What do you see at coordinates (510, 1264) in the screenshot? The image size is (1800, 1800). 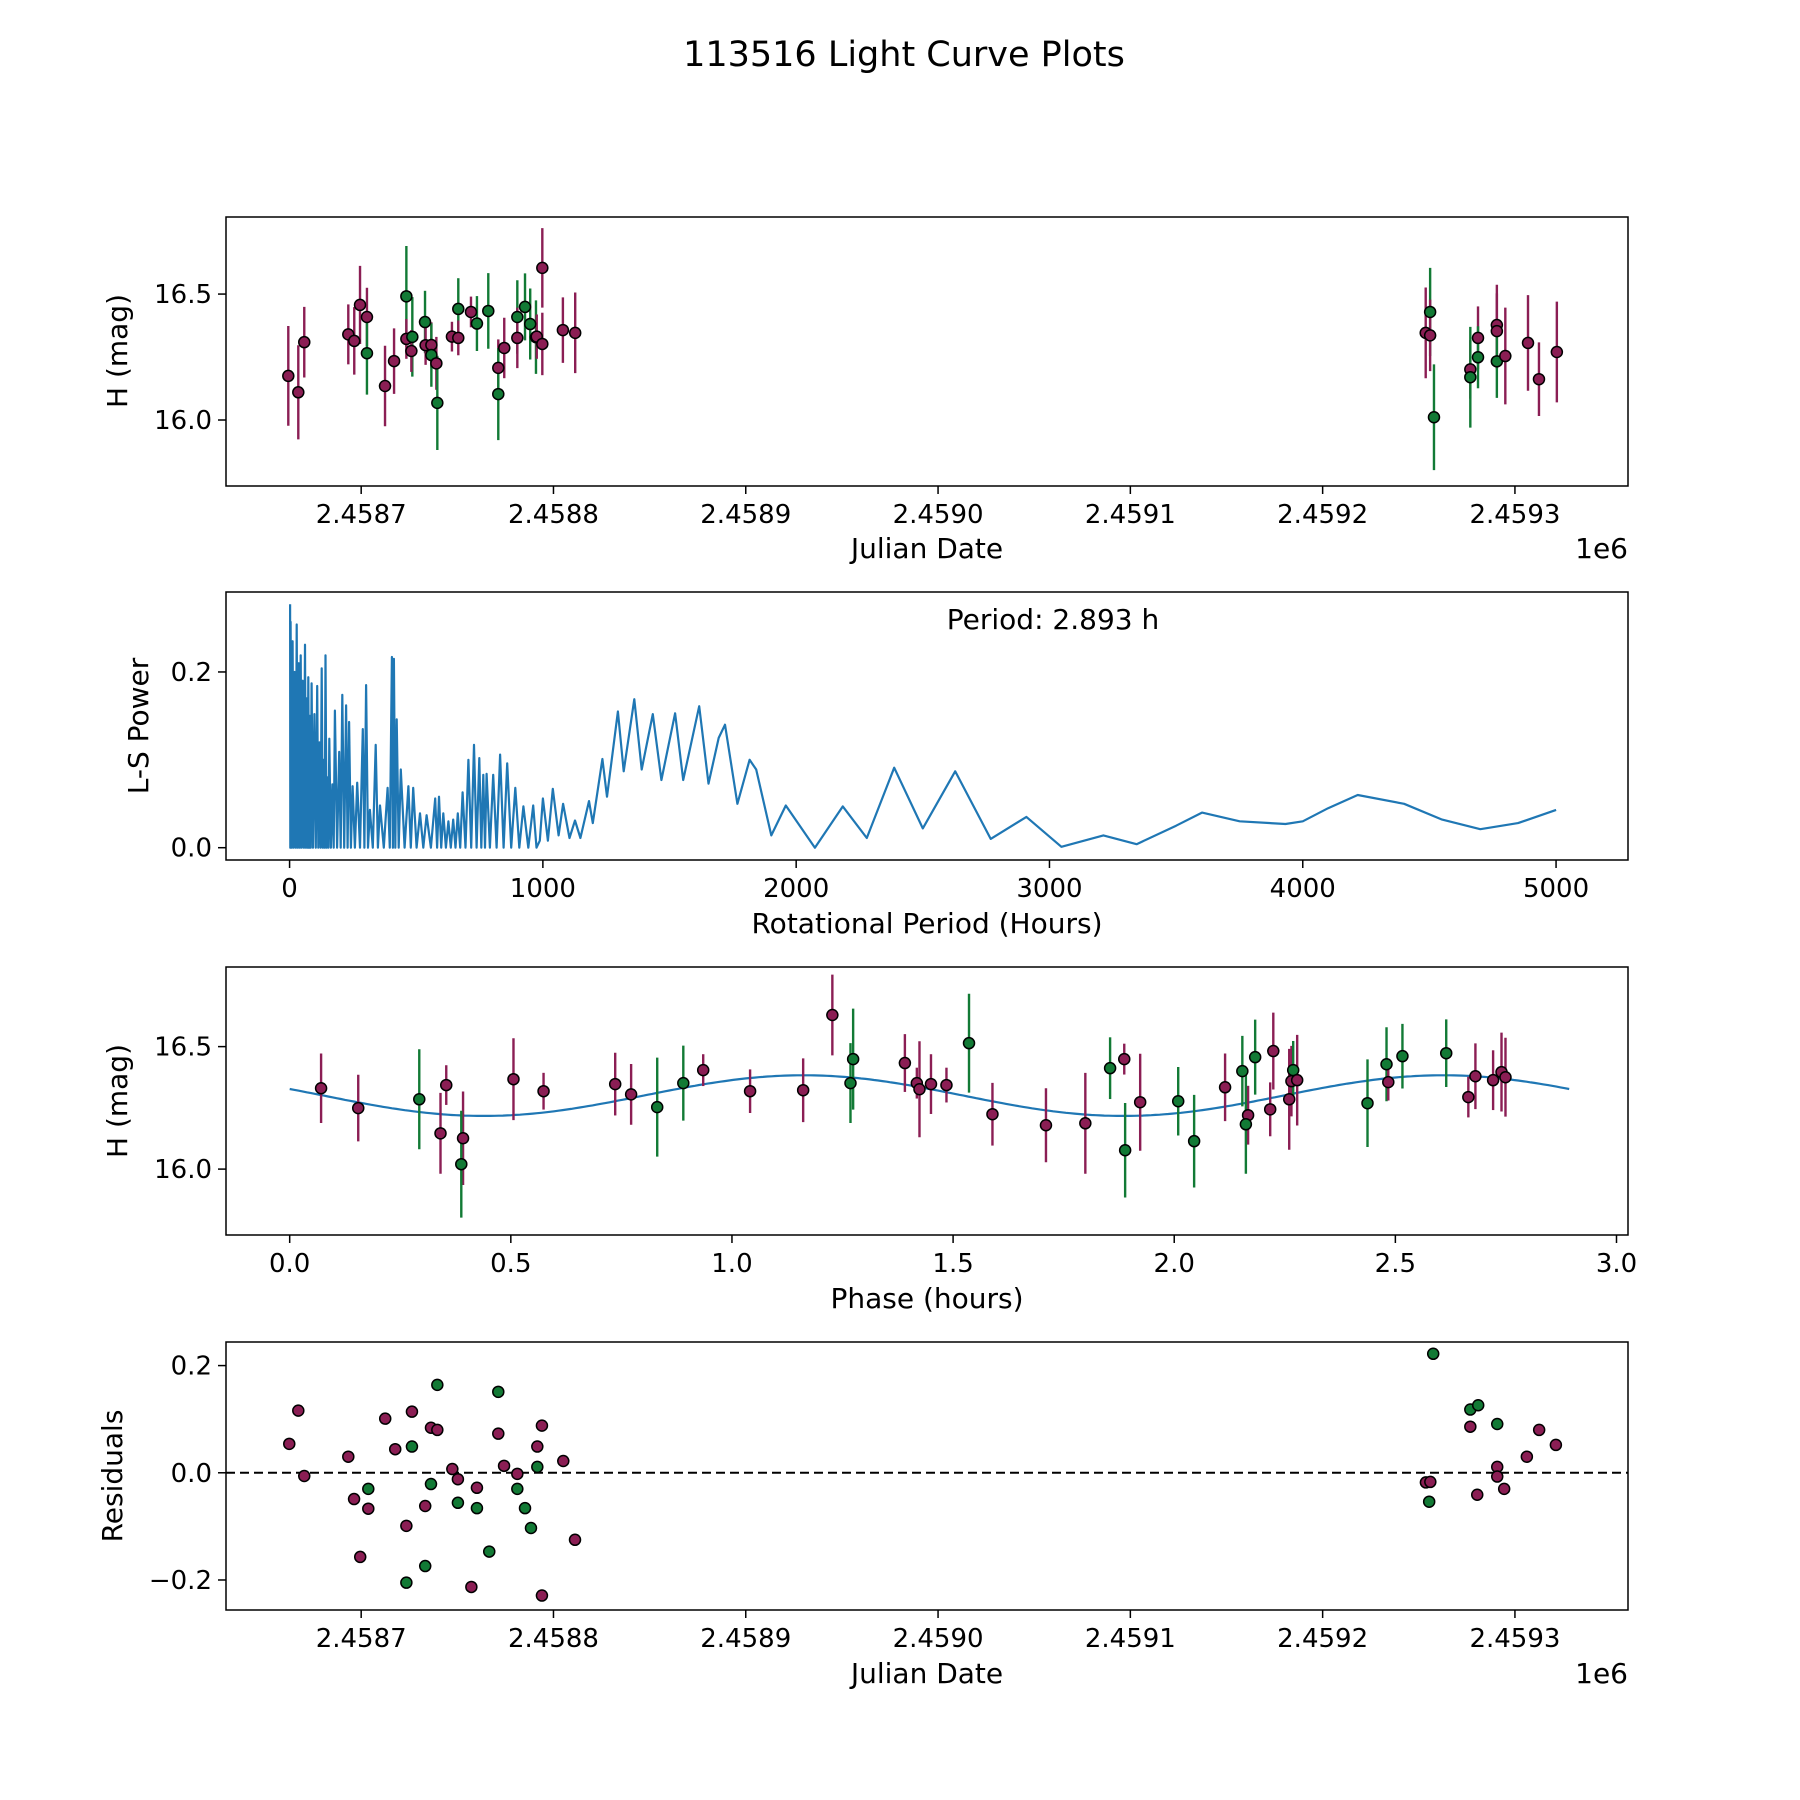 I see `x-tick-label: 0.5` at bounding box center [510, 1264].